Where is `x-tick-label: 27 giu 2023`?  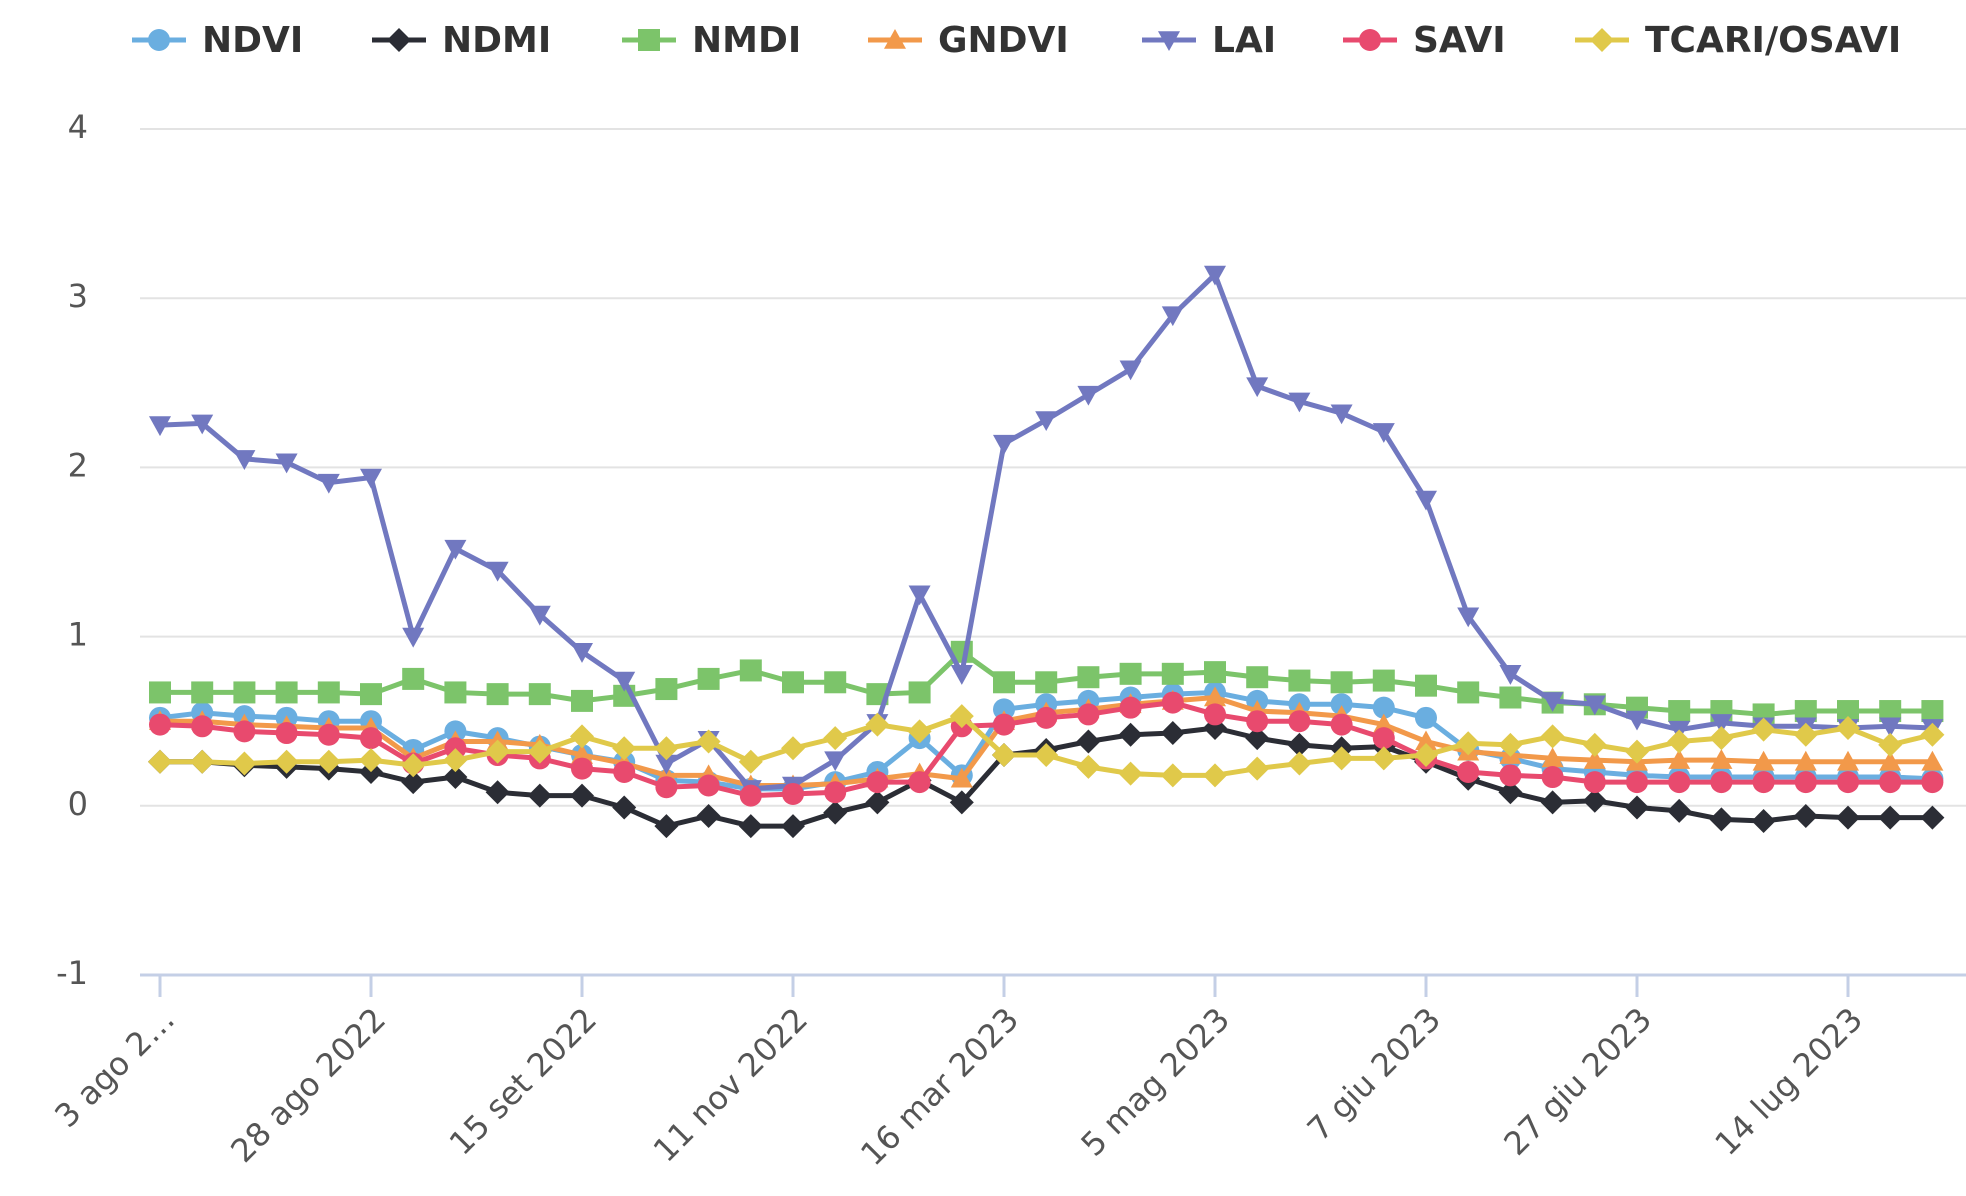
x-tick-label: 27 giu 2023 is located at coordinates (1577, 1081).